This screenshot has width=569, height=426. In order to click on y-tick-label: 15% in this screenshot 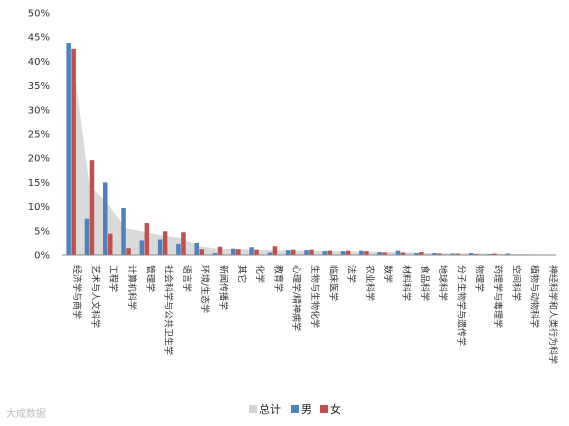, I will do `click(39, 183)`.